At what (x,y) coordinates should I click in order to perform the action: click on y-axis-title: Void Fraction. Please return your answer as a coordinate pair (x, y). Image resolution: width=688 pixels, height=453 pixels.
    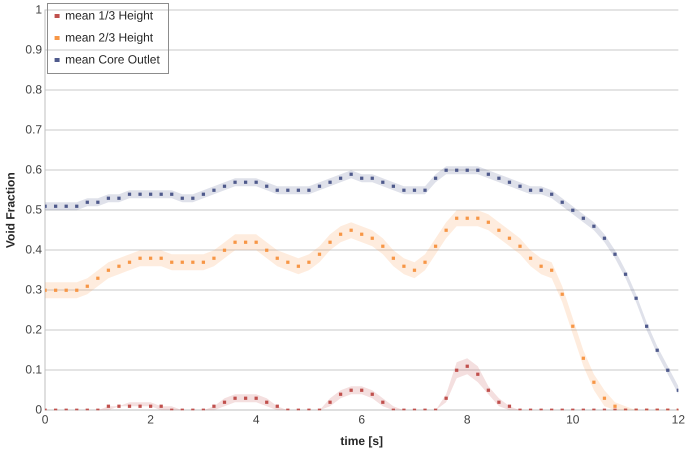
    Looking at the image, I should click on (11, 210).